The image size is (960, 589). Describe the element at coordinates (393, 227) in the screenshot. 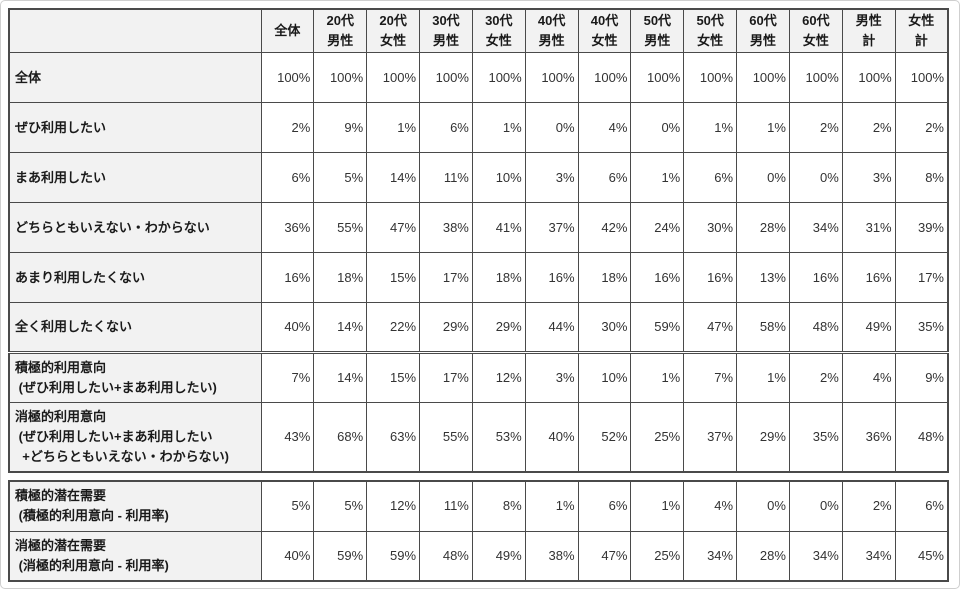

I see `data-cell: 47%` at that location.